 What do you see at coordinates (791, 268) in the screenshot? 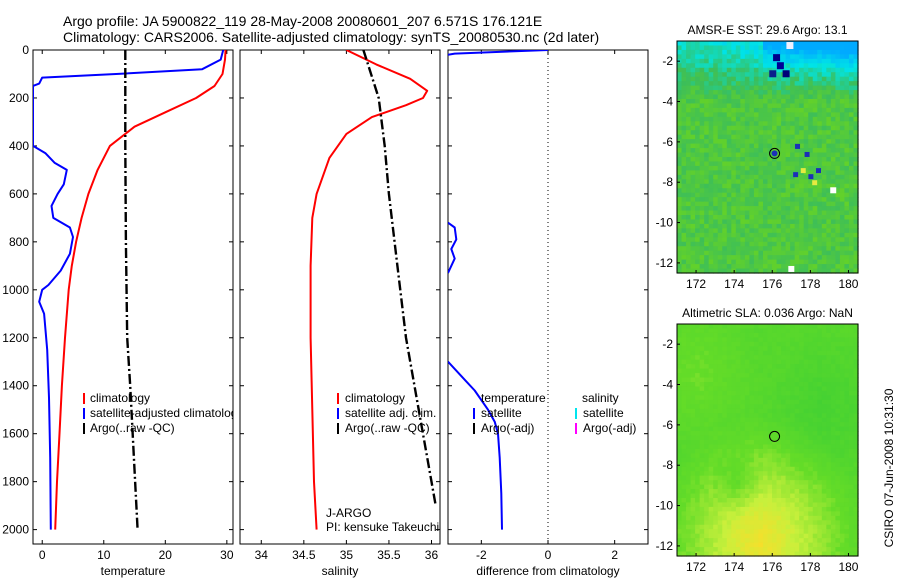
I see `sst-missing-cell` at bounding box center [791, 268].